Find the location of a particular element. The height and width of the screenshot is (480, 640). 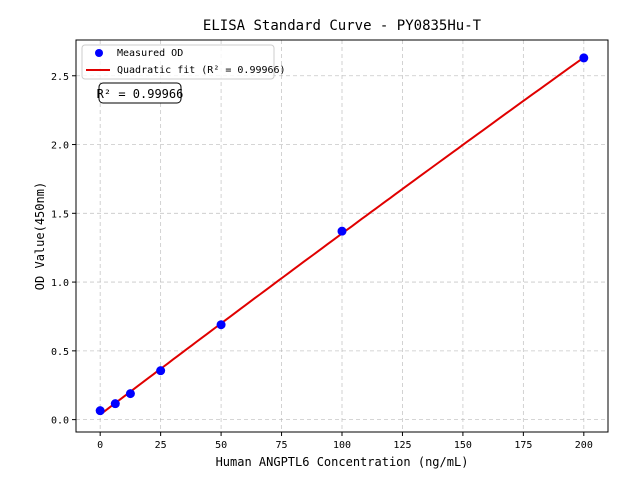

x-tick-label: 150 is located at coordinates (463, 445).